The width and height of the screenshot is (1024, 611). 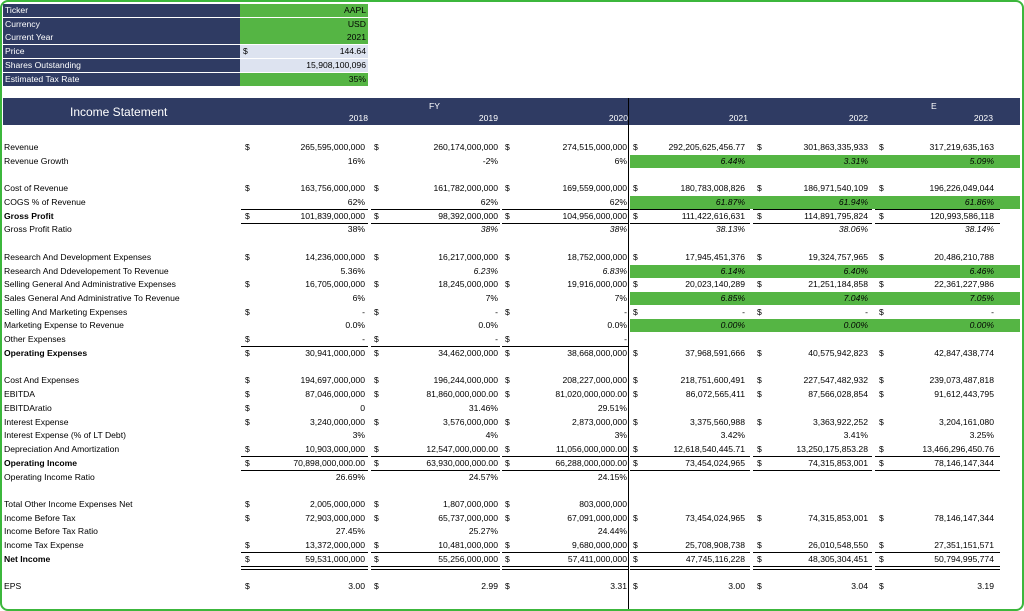 I want to click on value-cell: 3,375,560,988, so click(x=717, y=421).